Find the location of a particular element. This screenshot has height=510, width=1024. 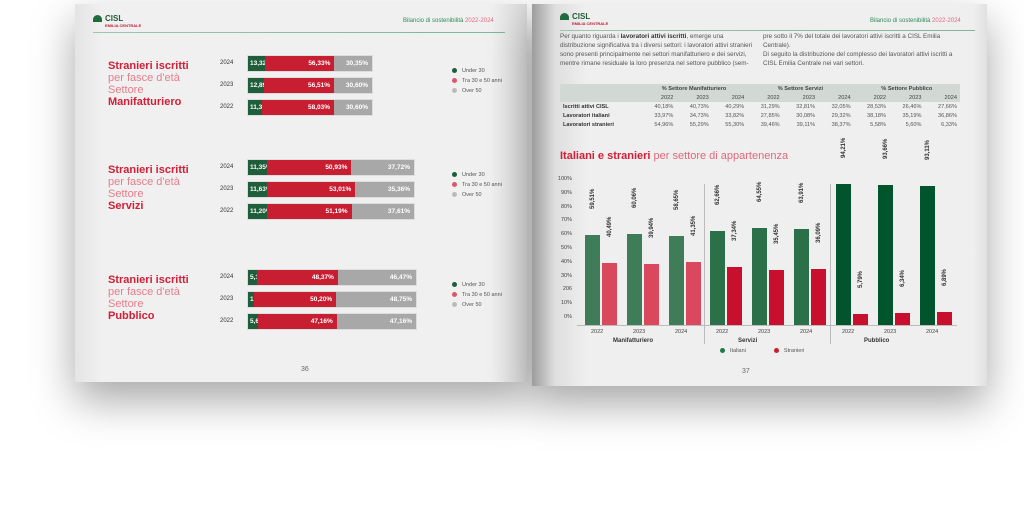

title-line: Servizi is located at coordinates (126, 206).